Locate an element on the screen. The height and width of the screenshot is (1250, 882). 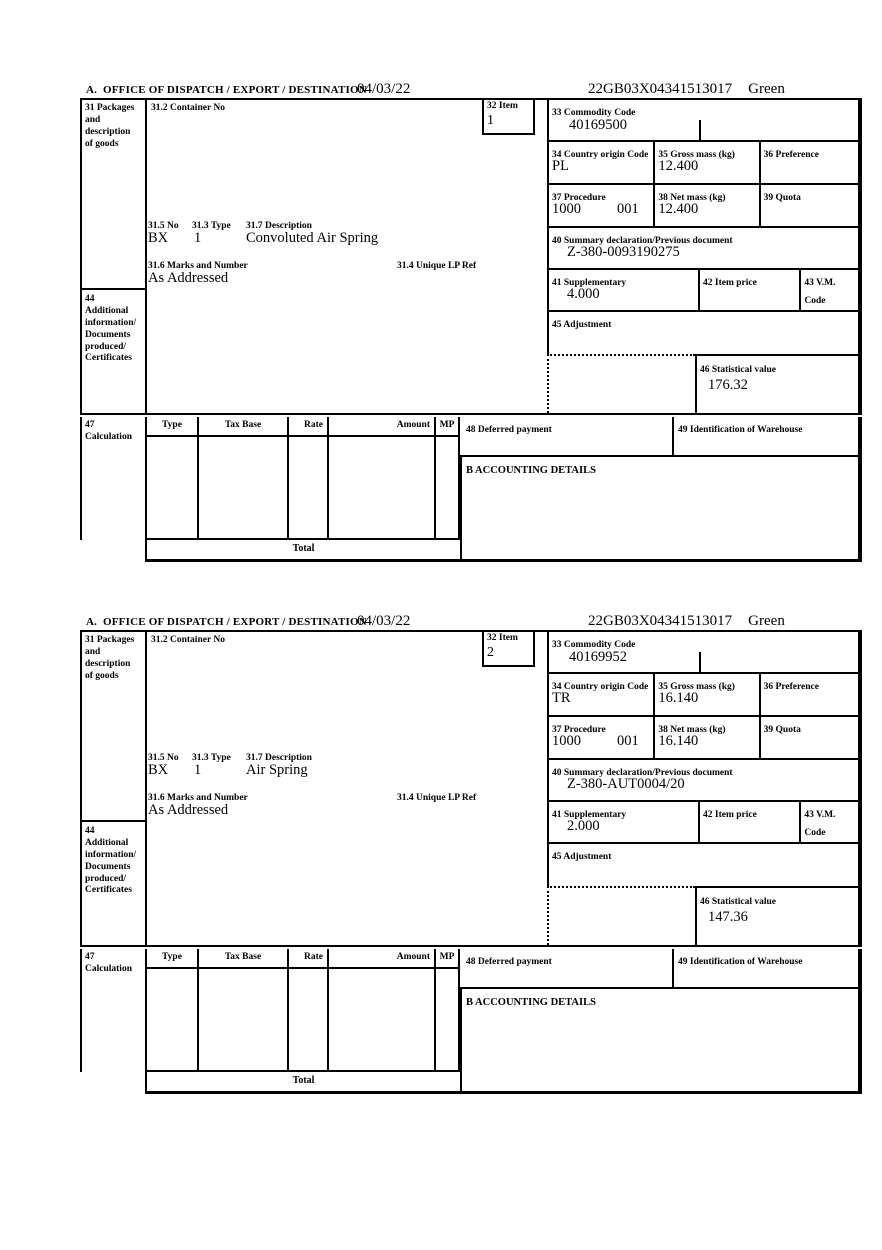
row-46: 46 Statistical value 147.36 is located at coordinates (702, 915).